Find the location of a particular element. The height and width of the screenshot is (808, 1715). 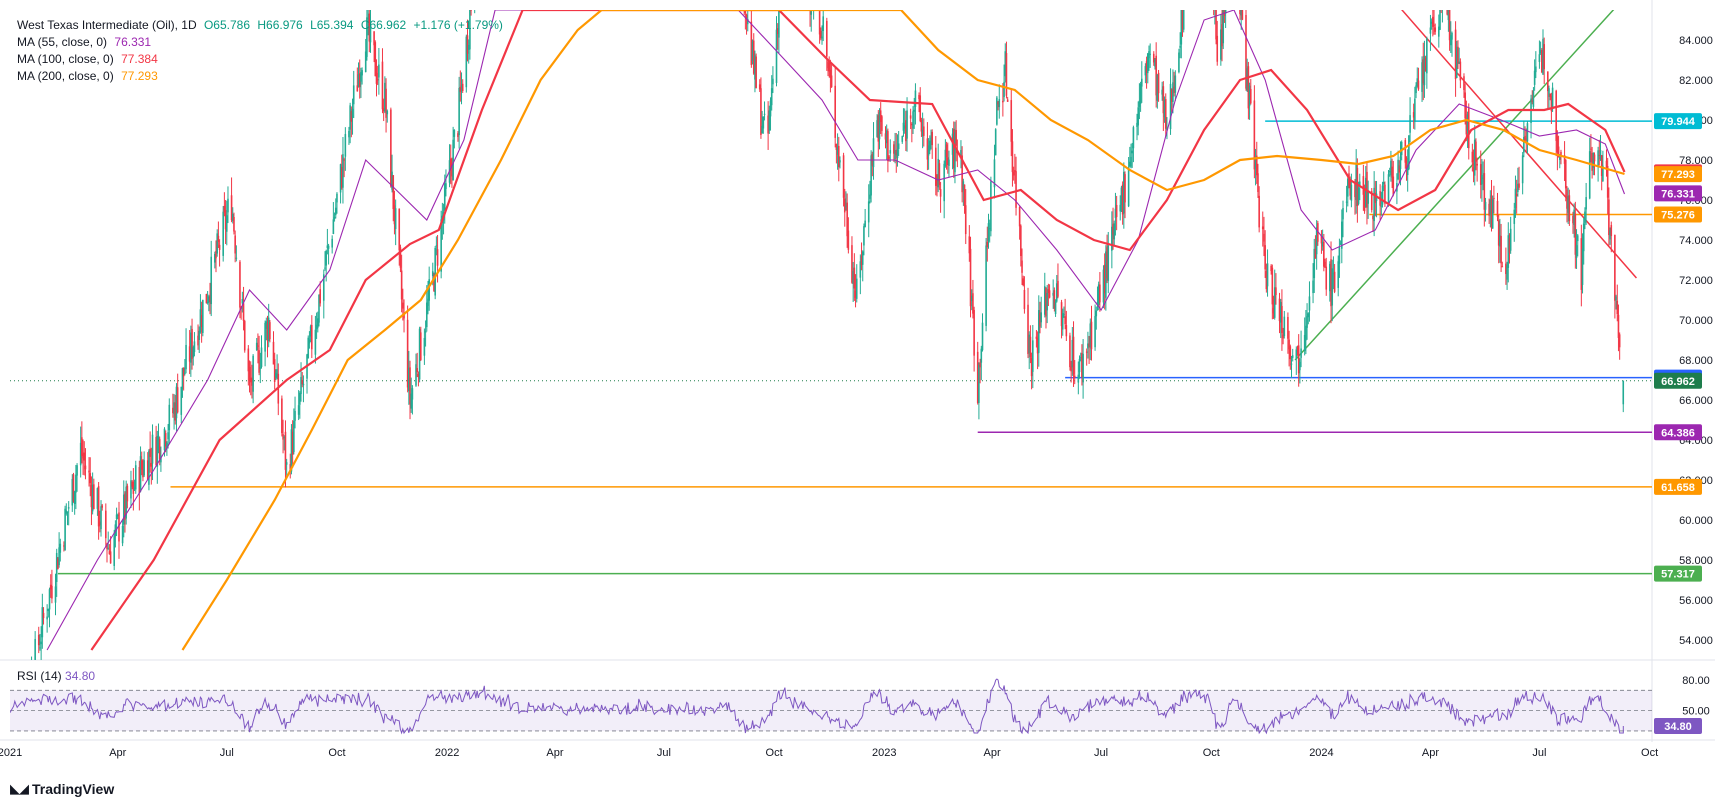

legend-ma100: MA (100, close, 0) 77.384 is located at coordinates (89, 59).